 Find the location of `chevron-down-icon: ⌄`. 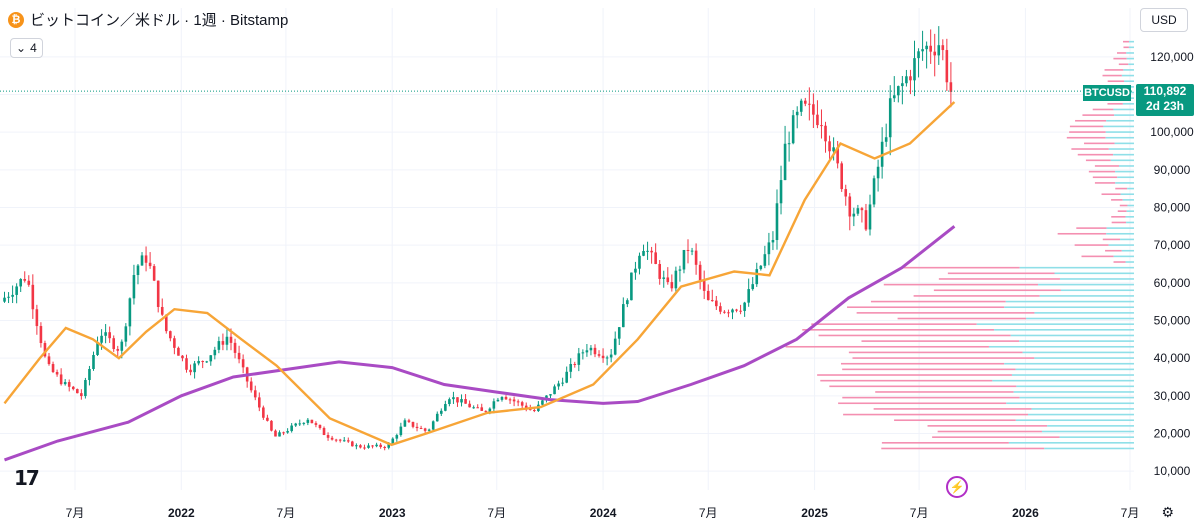

chevron-down-icon: ⌄ is located at coordinates (21, 48).